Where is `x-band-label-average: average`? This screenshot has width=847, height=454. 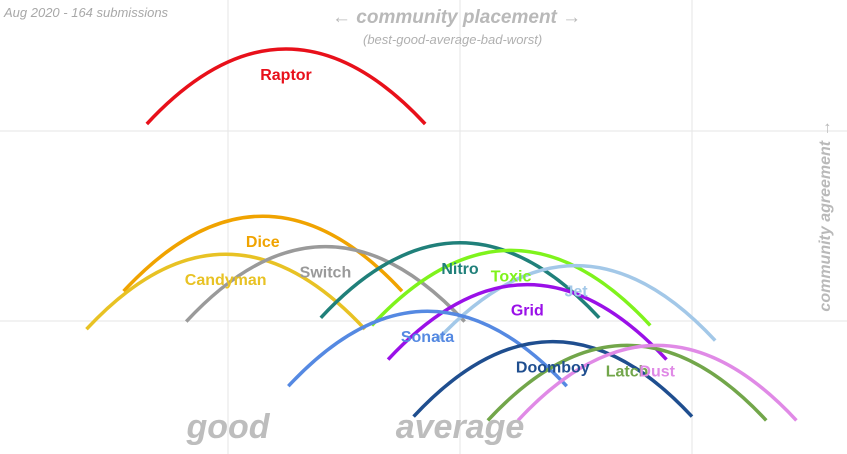 x-band-label-average: average is located at coordinates (460, 427).